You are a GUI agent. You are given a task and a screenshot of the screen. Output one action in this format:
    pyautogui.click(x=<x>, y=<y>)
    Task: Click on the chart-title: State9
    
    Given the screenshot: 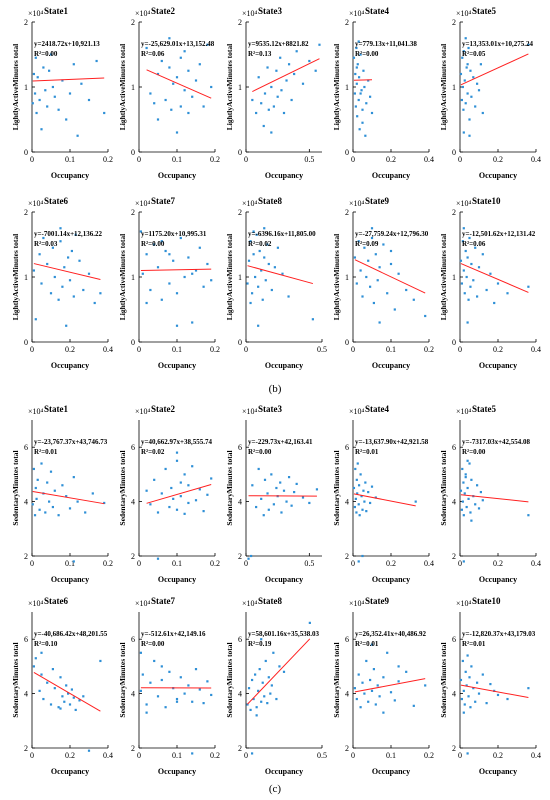 What is the action you would take?
    pyautogui.click(x=377, y=601)
    